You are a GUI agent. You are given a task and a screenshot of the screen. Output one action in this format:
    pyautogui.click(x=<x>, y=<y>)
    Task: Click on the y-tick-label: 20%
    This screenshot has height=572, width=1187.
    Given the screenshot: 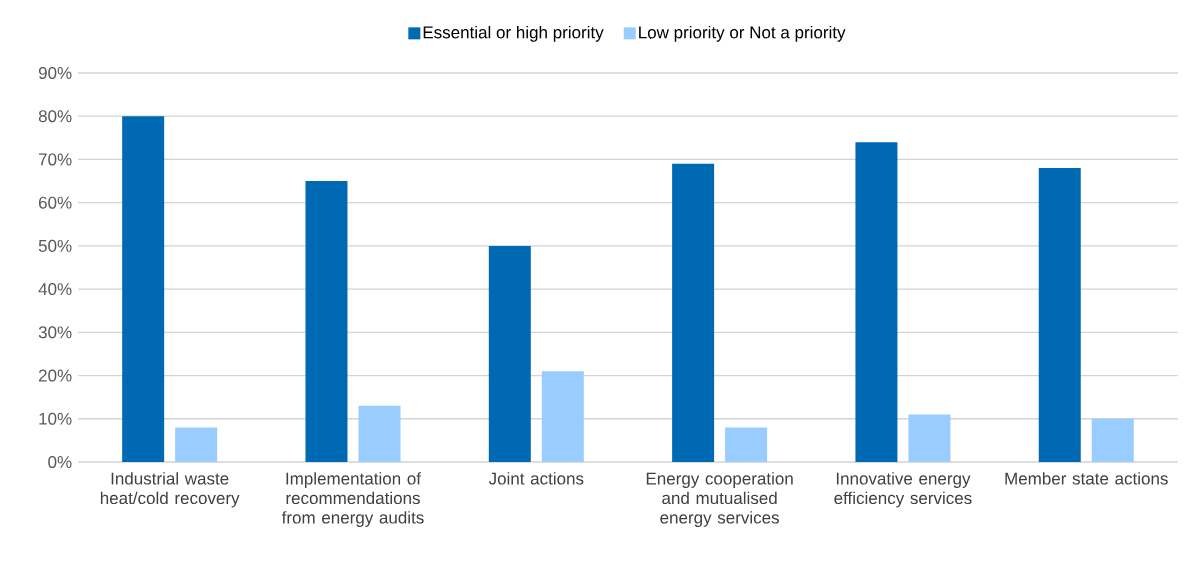 What is the action you would take?
    pyautogui.click(x=55, y=375)
    